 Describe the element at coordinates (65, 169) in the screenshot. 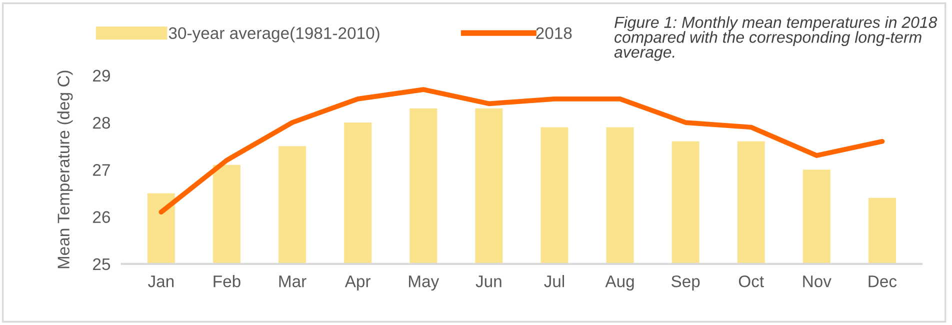

I see `y-axis-title: Mean Temperature (deg C)` at that location.